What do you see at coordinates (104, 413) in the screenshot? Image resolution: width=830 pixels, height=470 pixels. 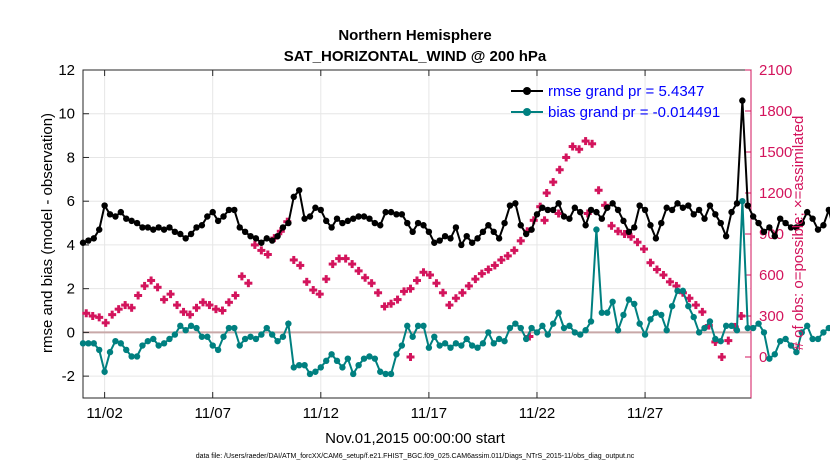 I see `x-tick-label: 11/02` at bounding box center [104, 413].